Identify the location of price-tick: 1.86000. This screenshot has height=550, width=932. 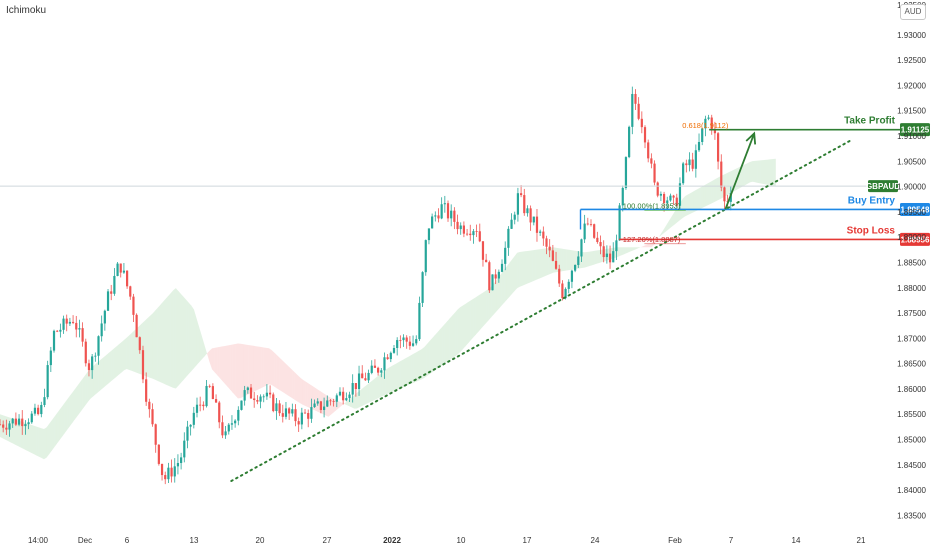
(911, 389).